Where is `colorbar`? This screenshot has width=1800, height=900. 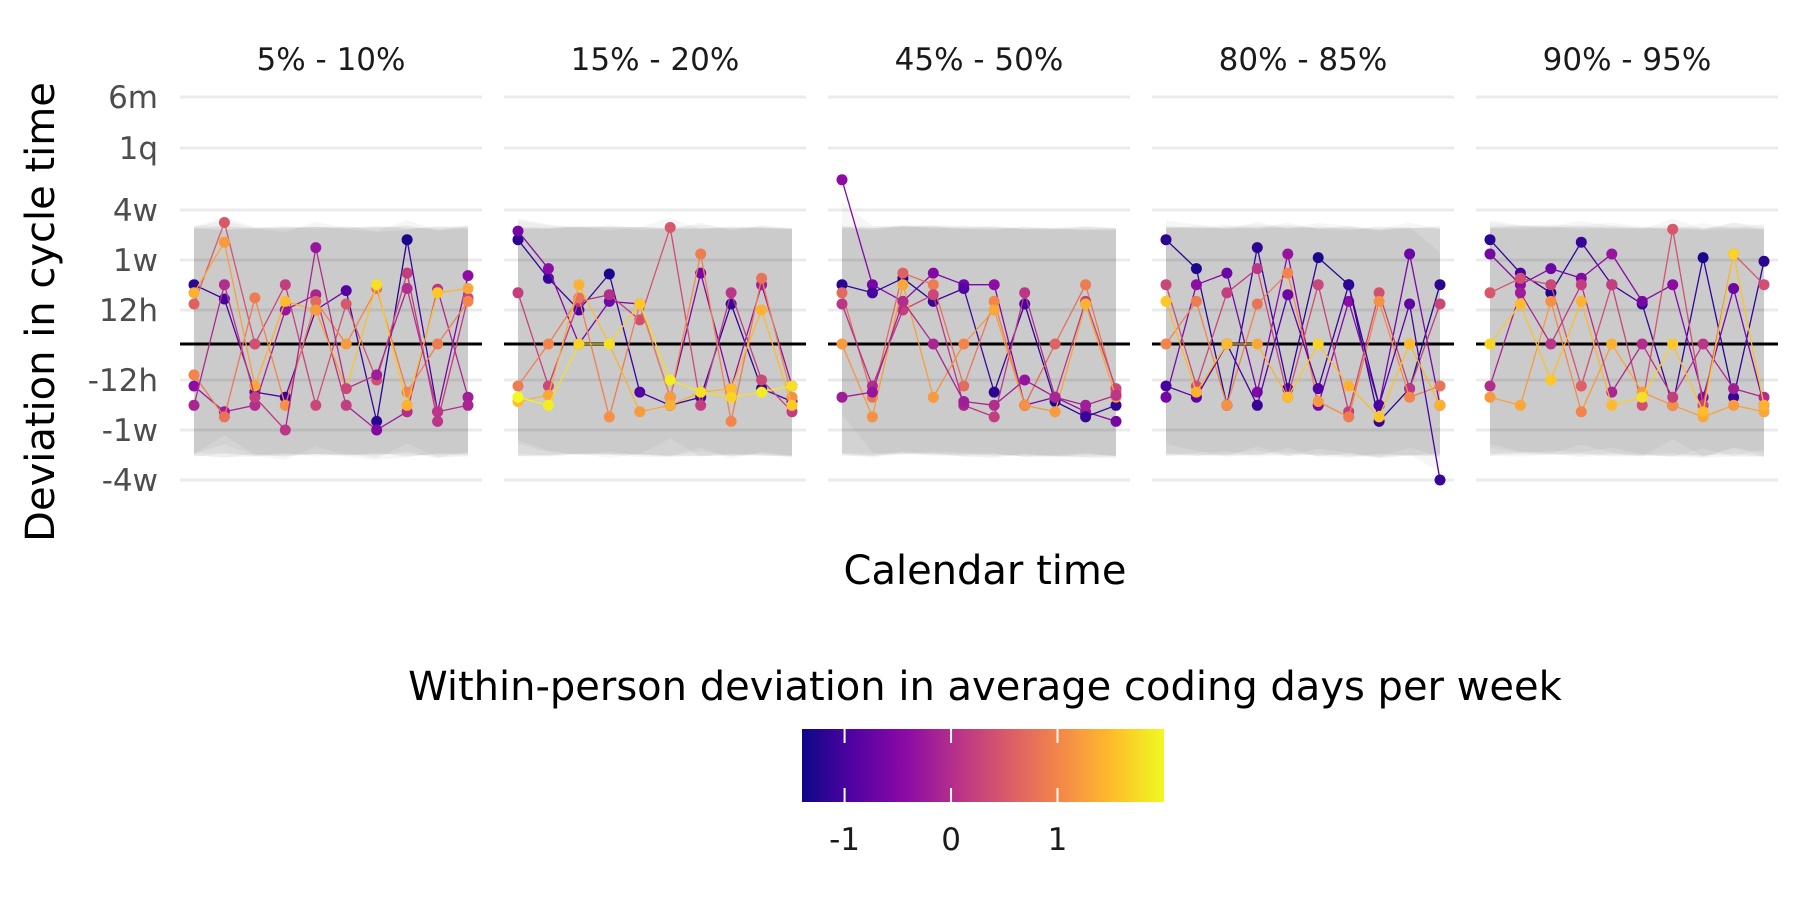
colorbar is located at coordinates (983, 765).